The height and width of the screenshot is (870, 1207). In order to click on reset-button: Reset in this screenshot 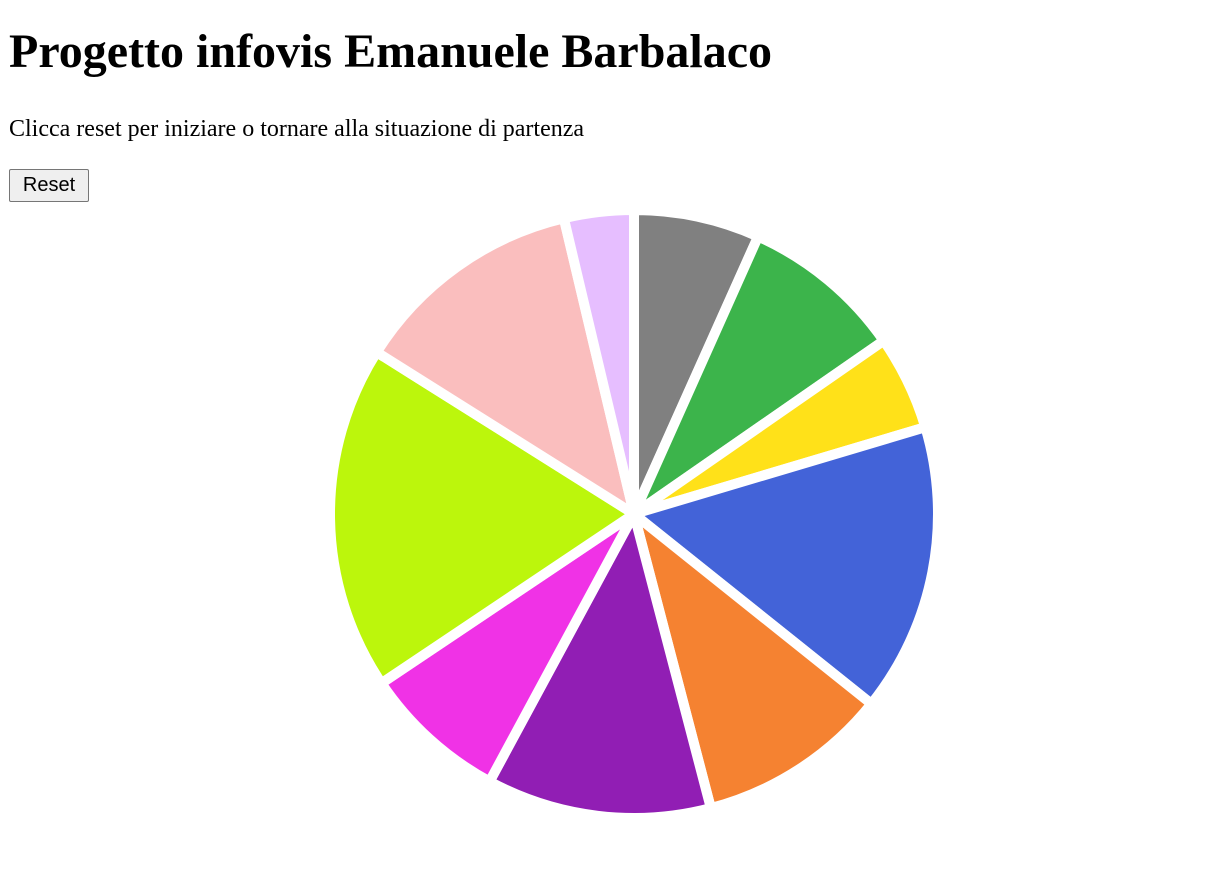, I will do `click(49, 185)`.